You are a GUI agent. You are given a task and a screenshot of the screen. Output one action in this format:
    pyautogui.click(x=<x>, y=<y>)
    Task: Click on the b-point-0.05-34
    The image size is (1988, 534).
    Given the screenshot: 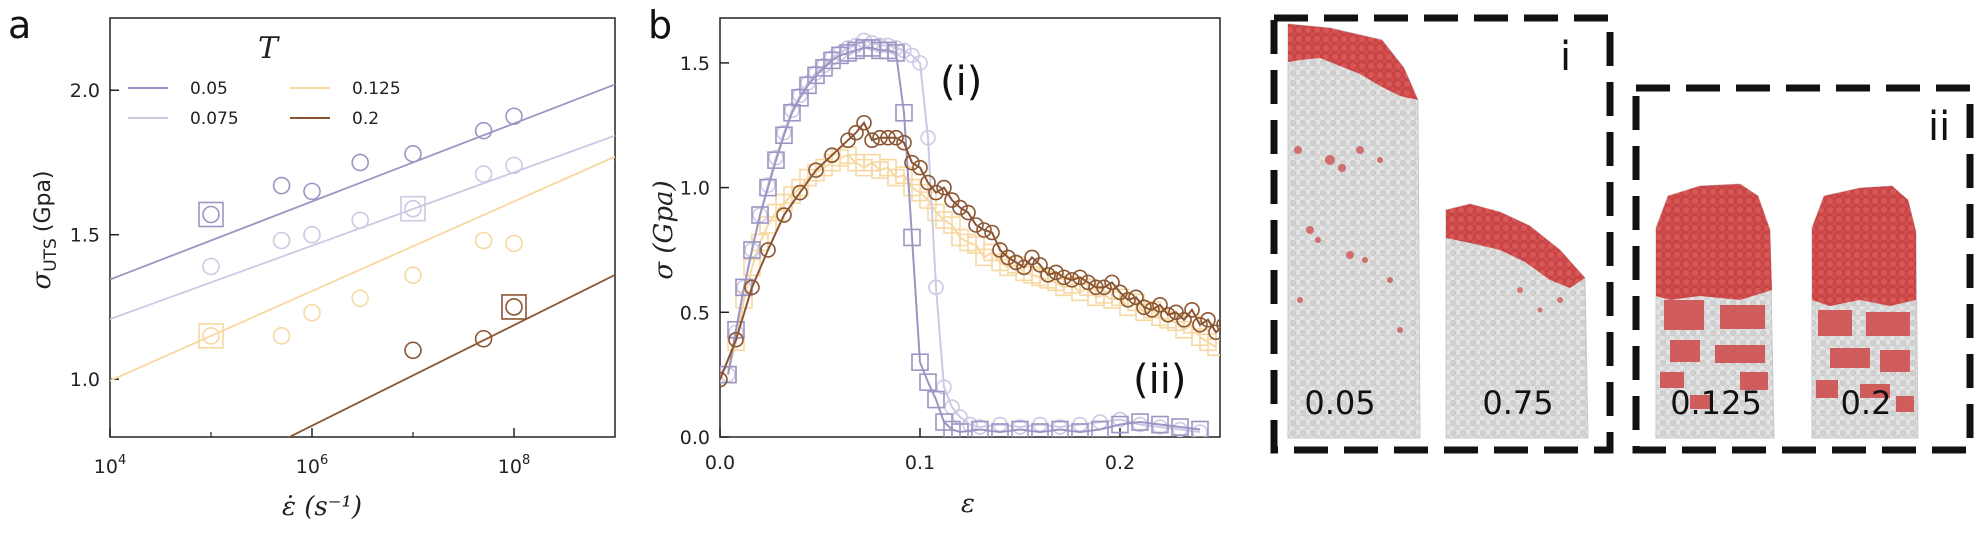 What is the action you would take?
    pyautogui.click(x=1060, y=428)
    